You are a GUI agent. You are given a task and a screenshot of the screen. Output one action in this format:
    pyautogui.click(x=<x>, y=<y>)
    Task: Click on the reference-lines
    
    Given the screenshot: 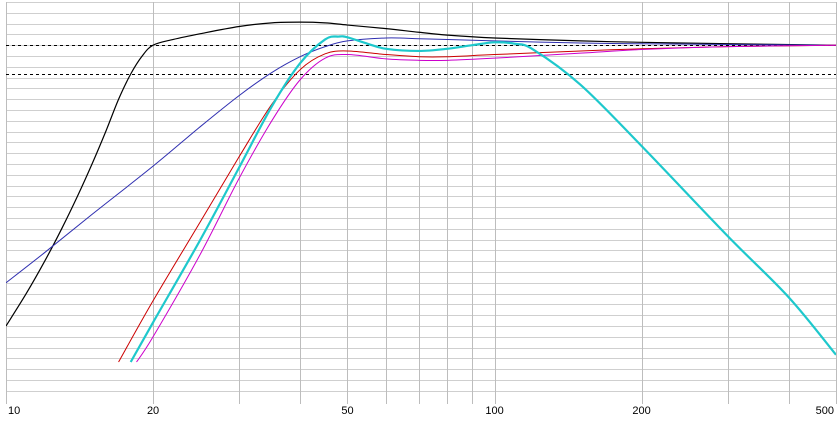 What is the action you would take?
    pyautogui.click(x=421, y=60)
    